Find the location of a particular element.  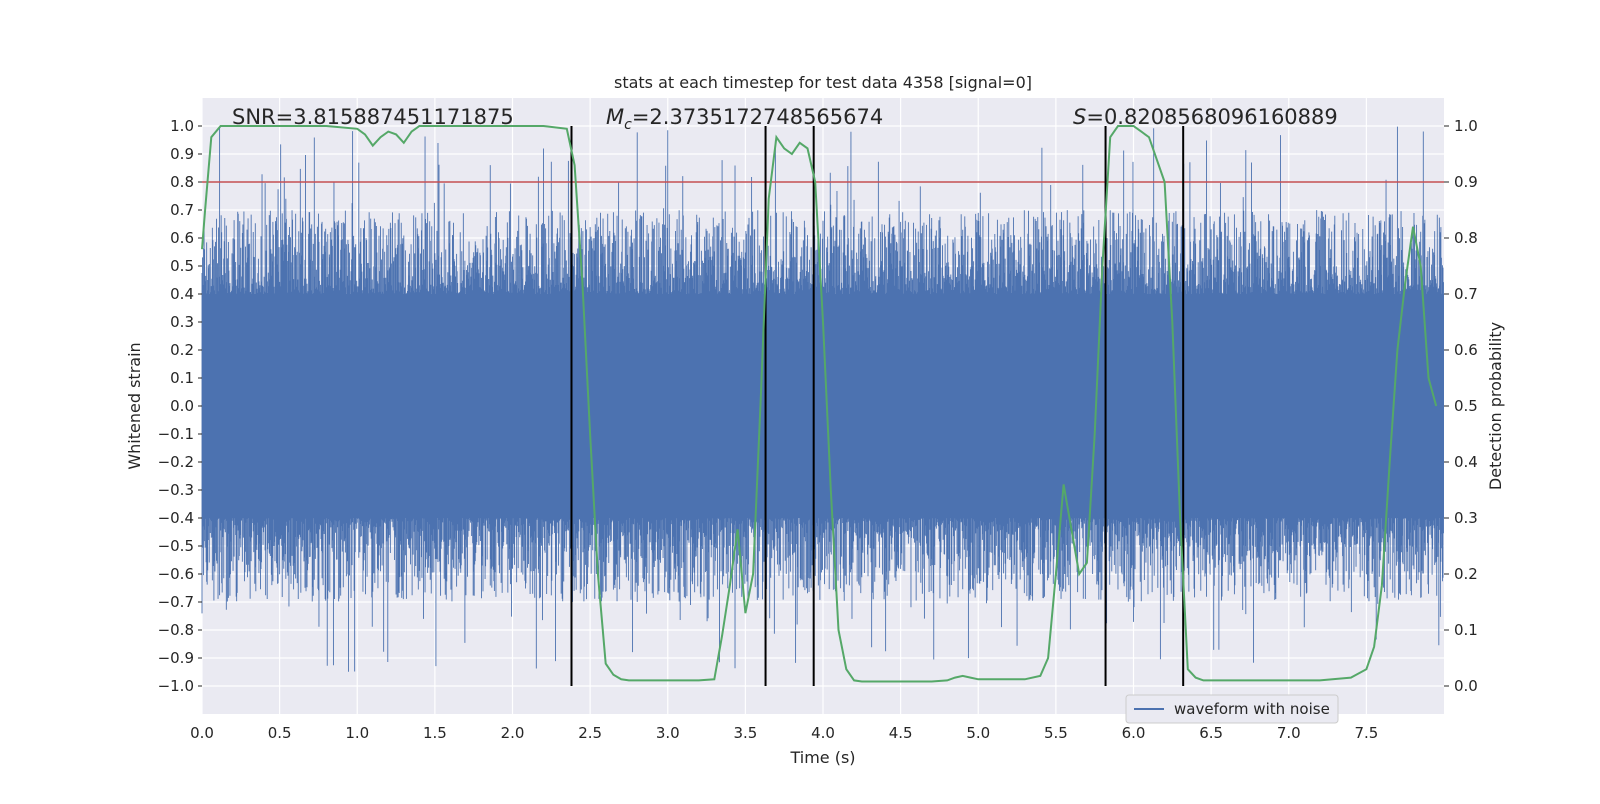

y-left-tick-label: 0.5 is located at coordinates (182, 266).